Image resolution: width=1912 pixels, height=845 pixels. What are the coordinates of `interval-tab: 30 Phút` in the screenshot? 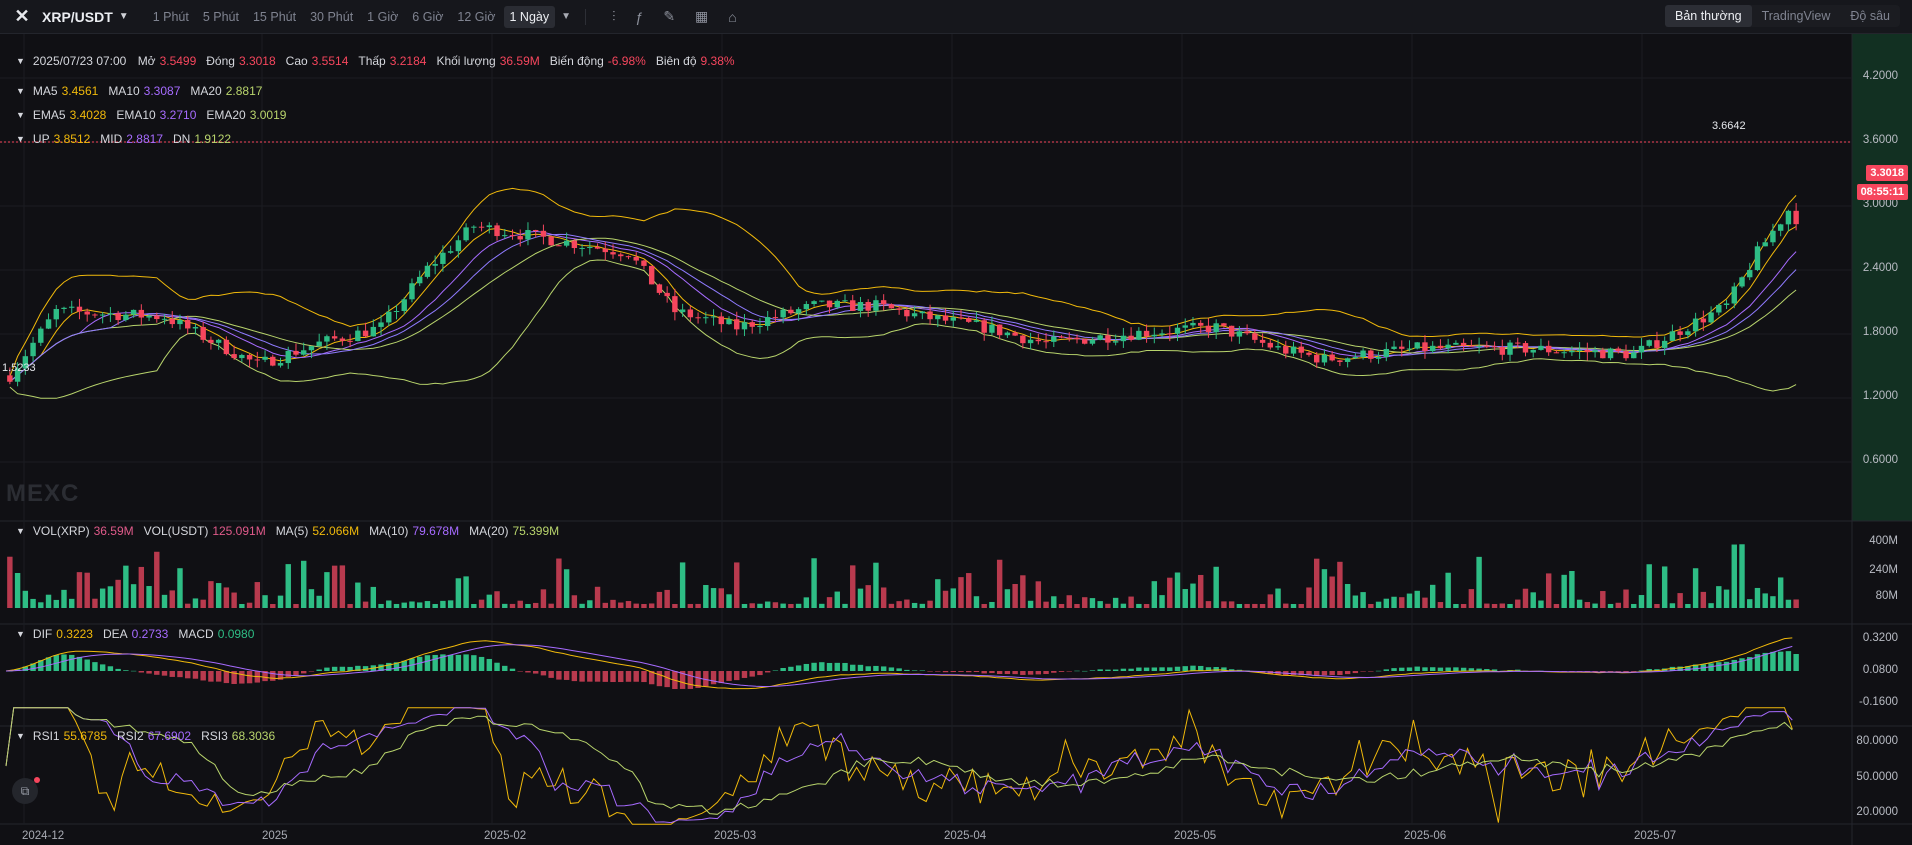 It's located at (332, 16).